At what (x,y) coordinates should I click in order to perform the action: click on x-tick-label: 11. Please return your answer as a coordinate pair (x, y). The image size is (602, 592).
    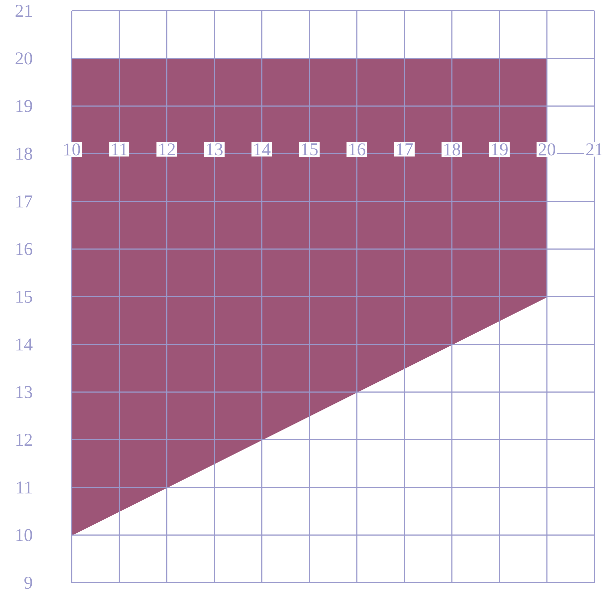
    Looking at the image, I should click on (120, 150).